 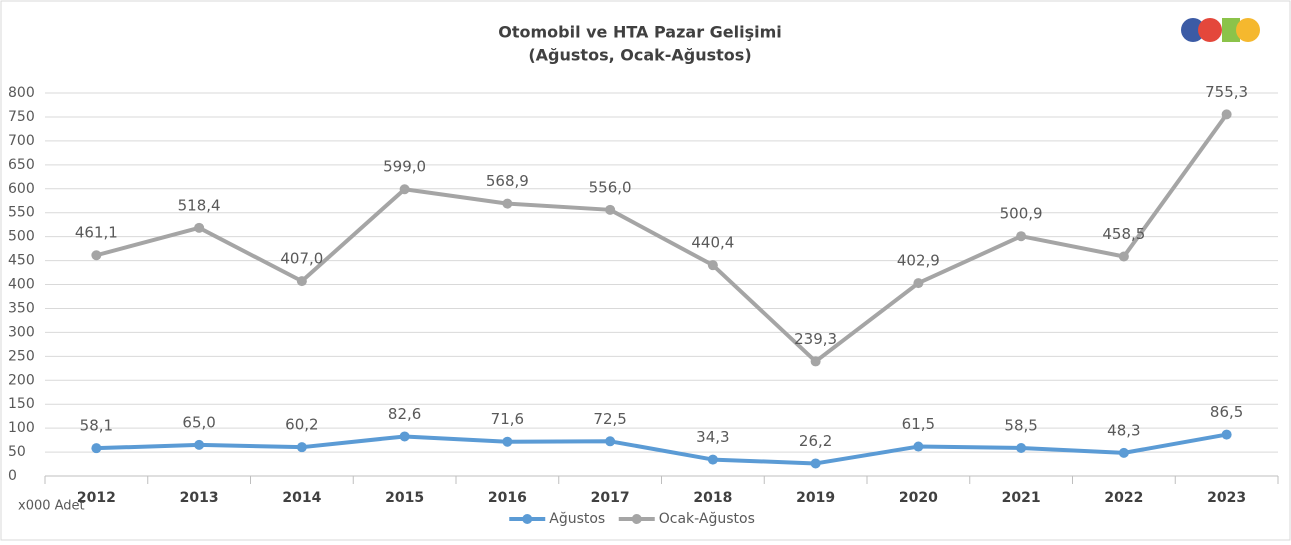 What do you see at coordinates (712, 498) in the screenshot?
I see `x-tick-label: 2018` at bounding box center [712, 498].